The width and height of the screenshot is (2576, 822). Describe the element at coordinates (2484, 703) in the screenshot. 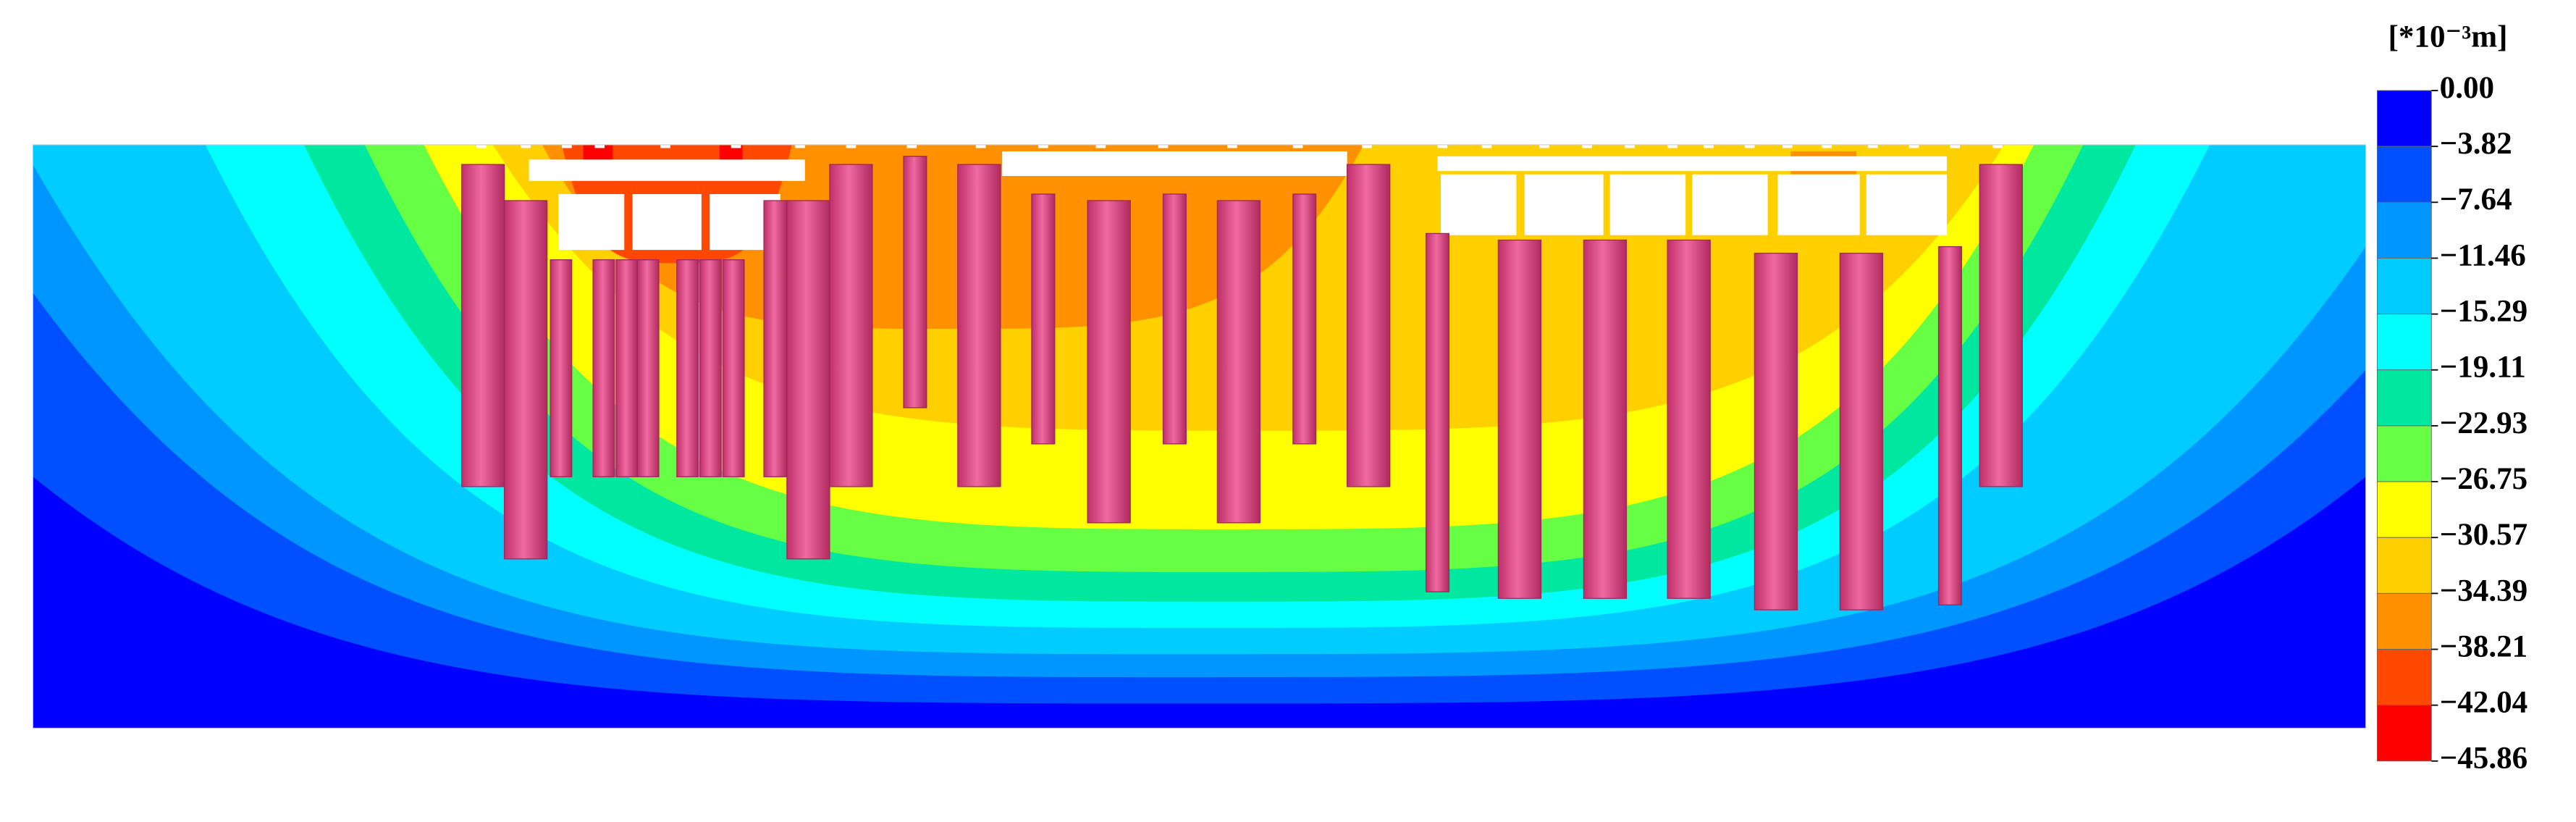

I see `colorbar-label: −42.04` at that location.